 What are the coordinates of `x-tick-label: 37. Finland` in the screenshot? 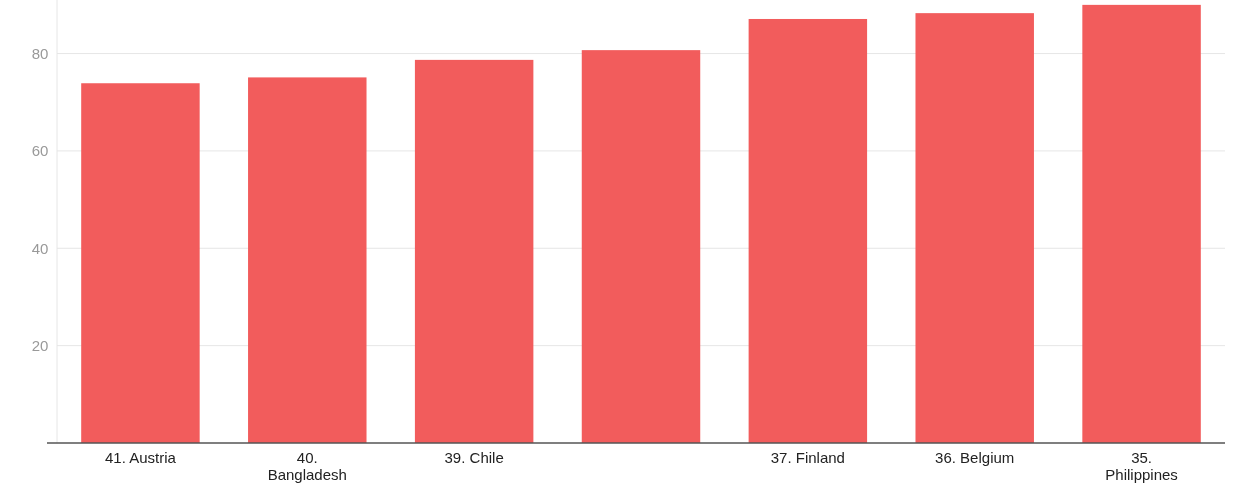 It's located at (807, 457).